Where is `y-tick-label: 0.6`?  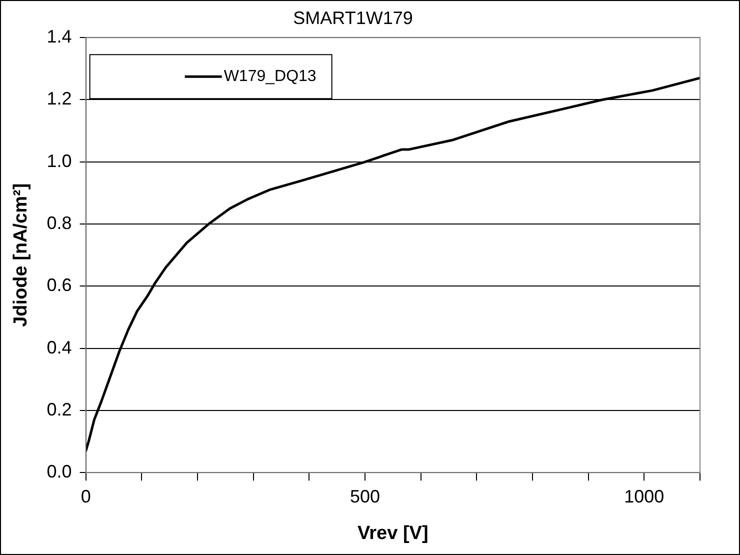
y-tick-label: 0.6 is located at coordinates (59, 285).